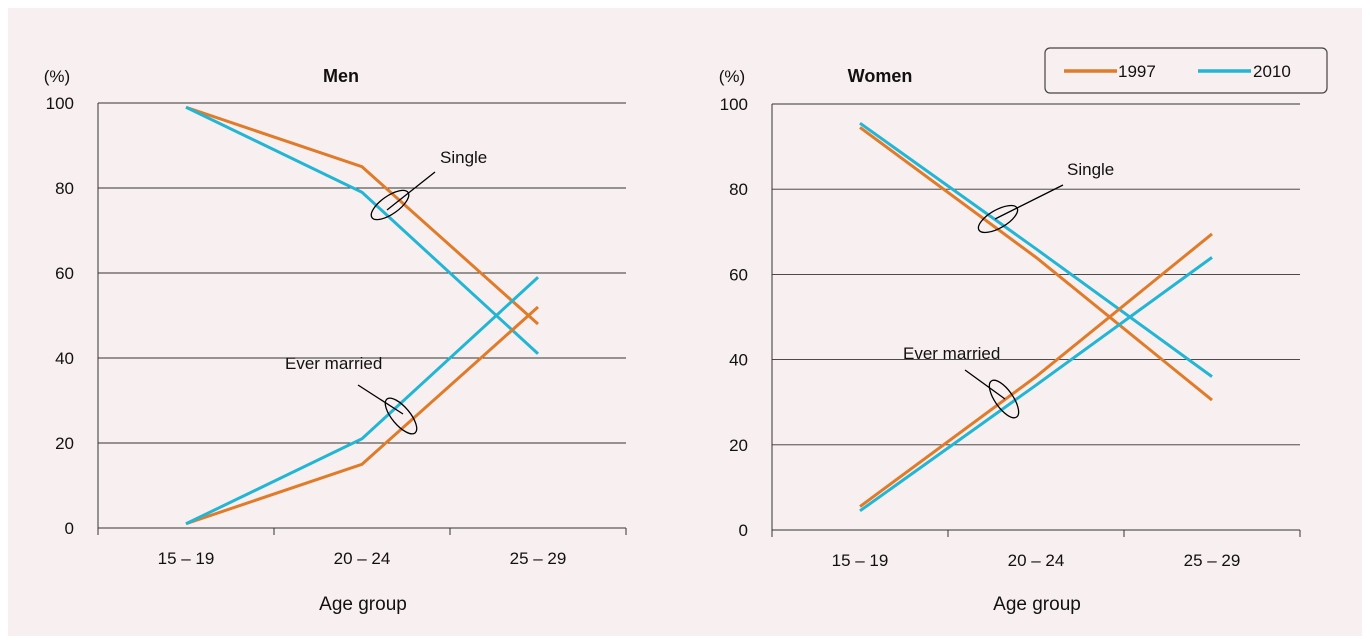 The image size is (1370, 644). Describe the element at coordinates (341, 76) in the screenshot. I see `chart-men-title: Men` at that location.